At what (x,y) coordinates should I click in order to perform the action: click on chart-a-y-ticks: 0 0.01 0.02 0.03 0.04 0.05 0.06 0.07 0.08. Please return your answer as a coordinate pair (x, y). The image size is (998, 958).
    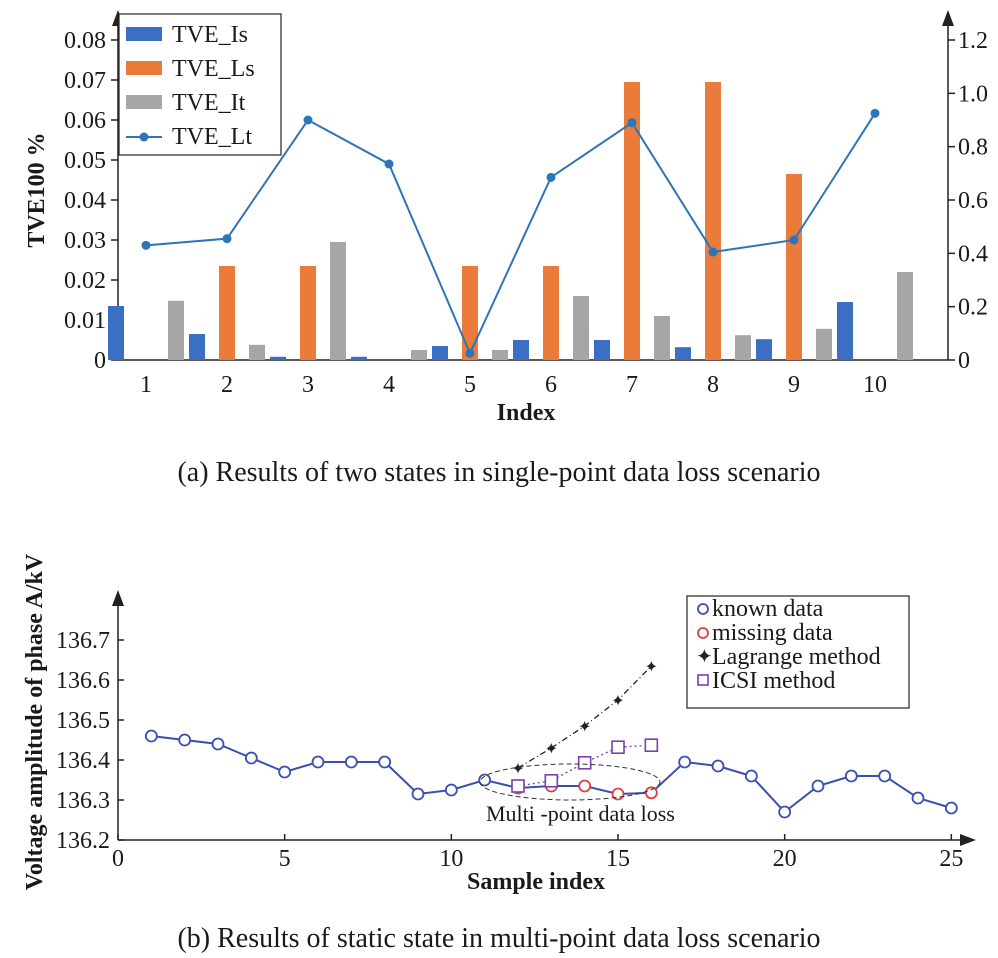
    Looking at the image, I should click on (91, 201).